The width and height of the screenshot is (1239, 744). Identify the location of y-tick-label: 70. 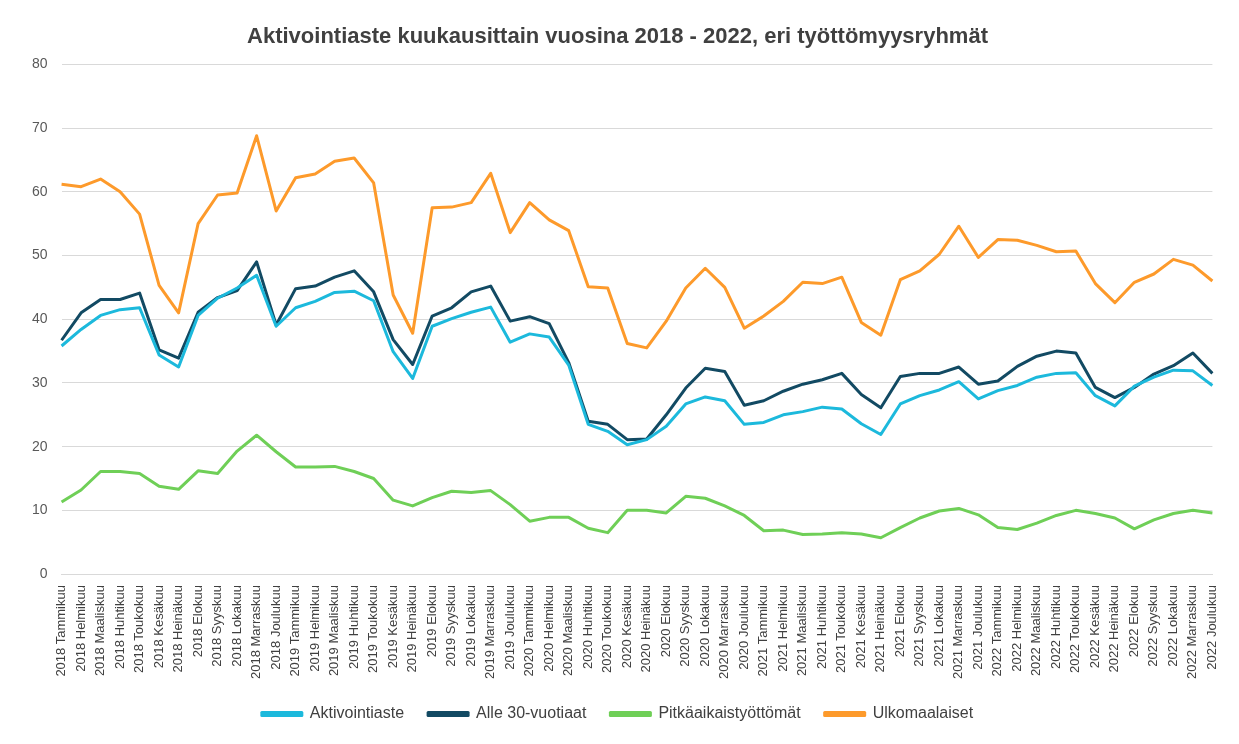
(39, 126).